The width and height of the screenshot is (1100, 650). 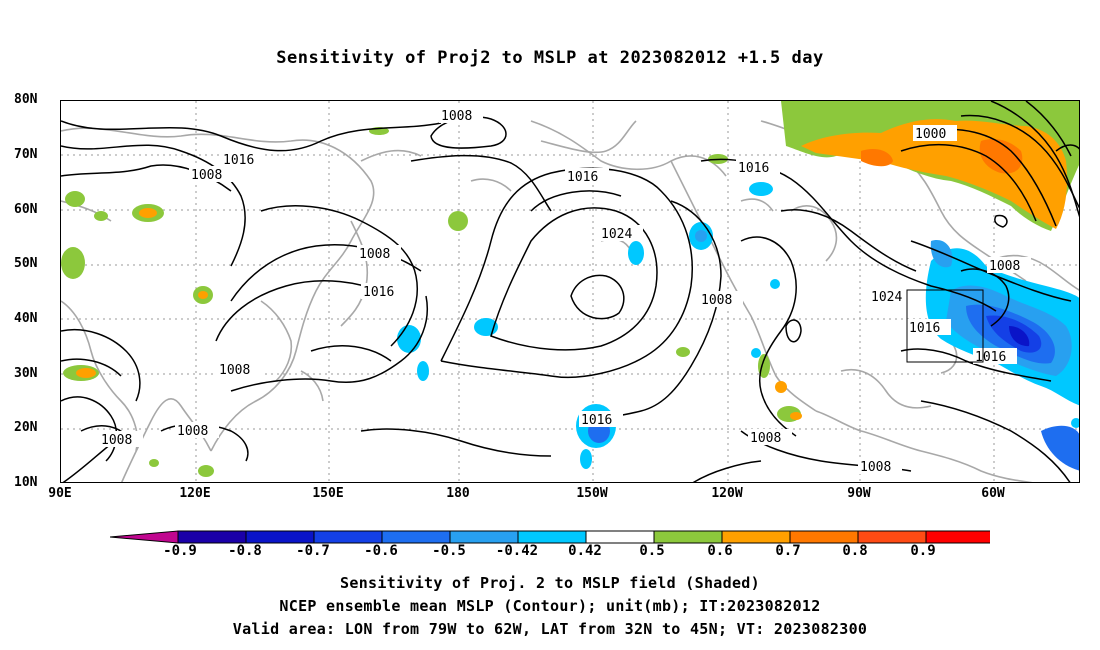 What do you see at coordinates (26, 263) in the screenshot?
I see `lat-label: 50N` at bounding box center [26, 263].